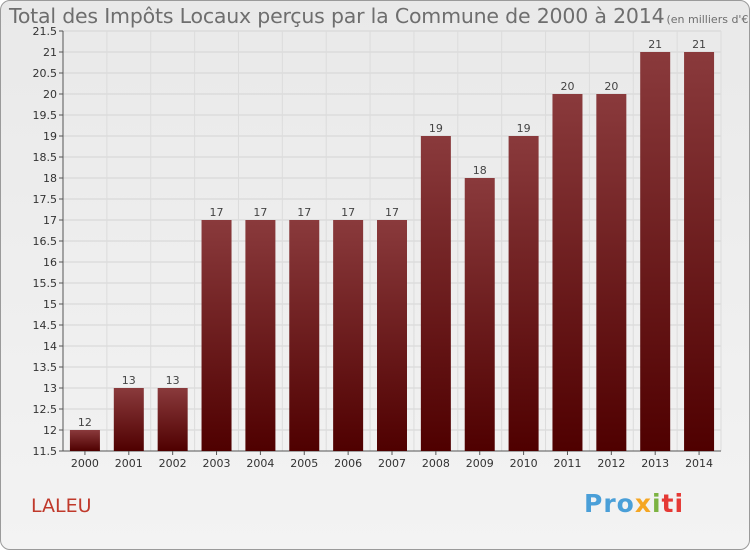 The image size is (750, 550). Describe the element at coordinates (567, 463) in the screenshot. I see `x-tick-label: 2011` at that location.